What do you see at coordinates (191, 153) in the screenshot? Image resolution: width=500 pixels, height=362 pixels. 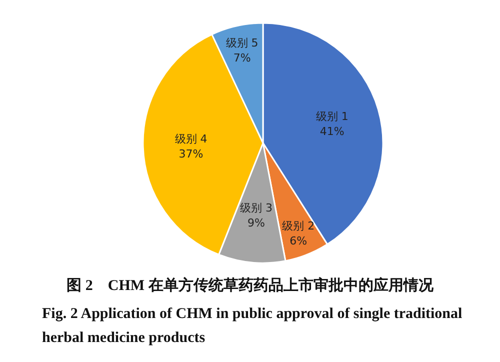 I see `data-label: 37%` at bounding box center [191, 153].